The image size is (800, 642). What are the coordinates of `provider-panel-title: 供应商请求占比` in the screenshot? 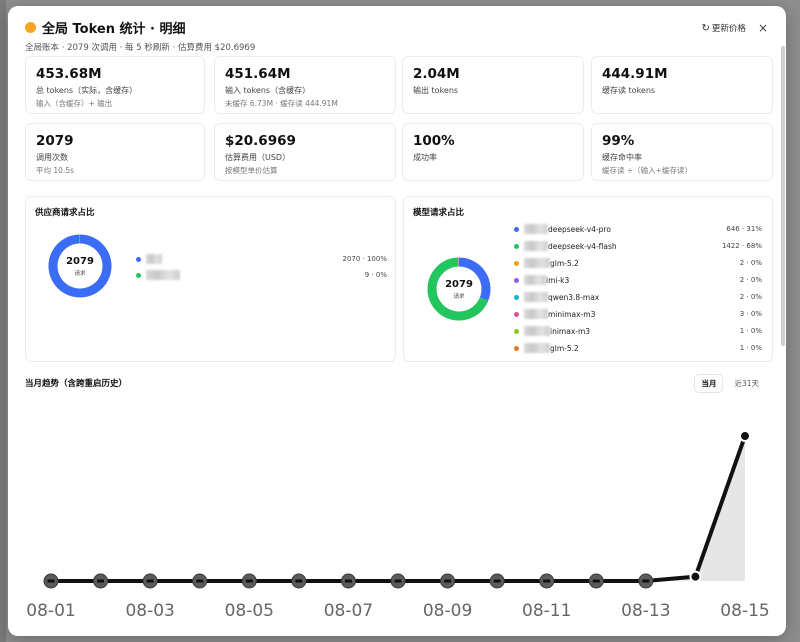 It's located at (65, 213).